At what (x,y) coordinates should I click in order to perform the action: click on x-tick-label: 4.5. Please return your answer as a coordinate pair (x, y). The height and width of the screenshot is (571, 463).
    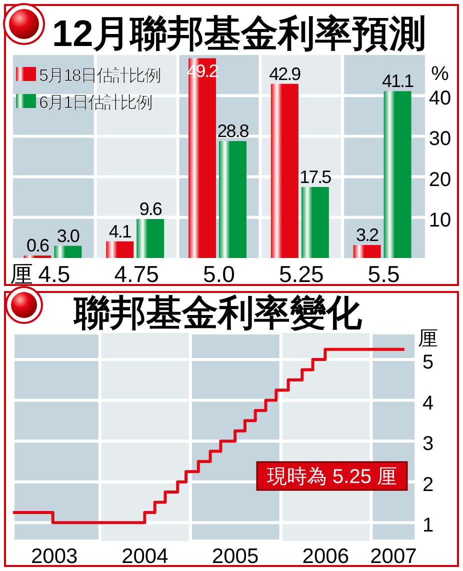
    Looking at the image, I should click on (54, 274).